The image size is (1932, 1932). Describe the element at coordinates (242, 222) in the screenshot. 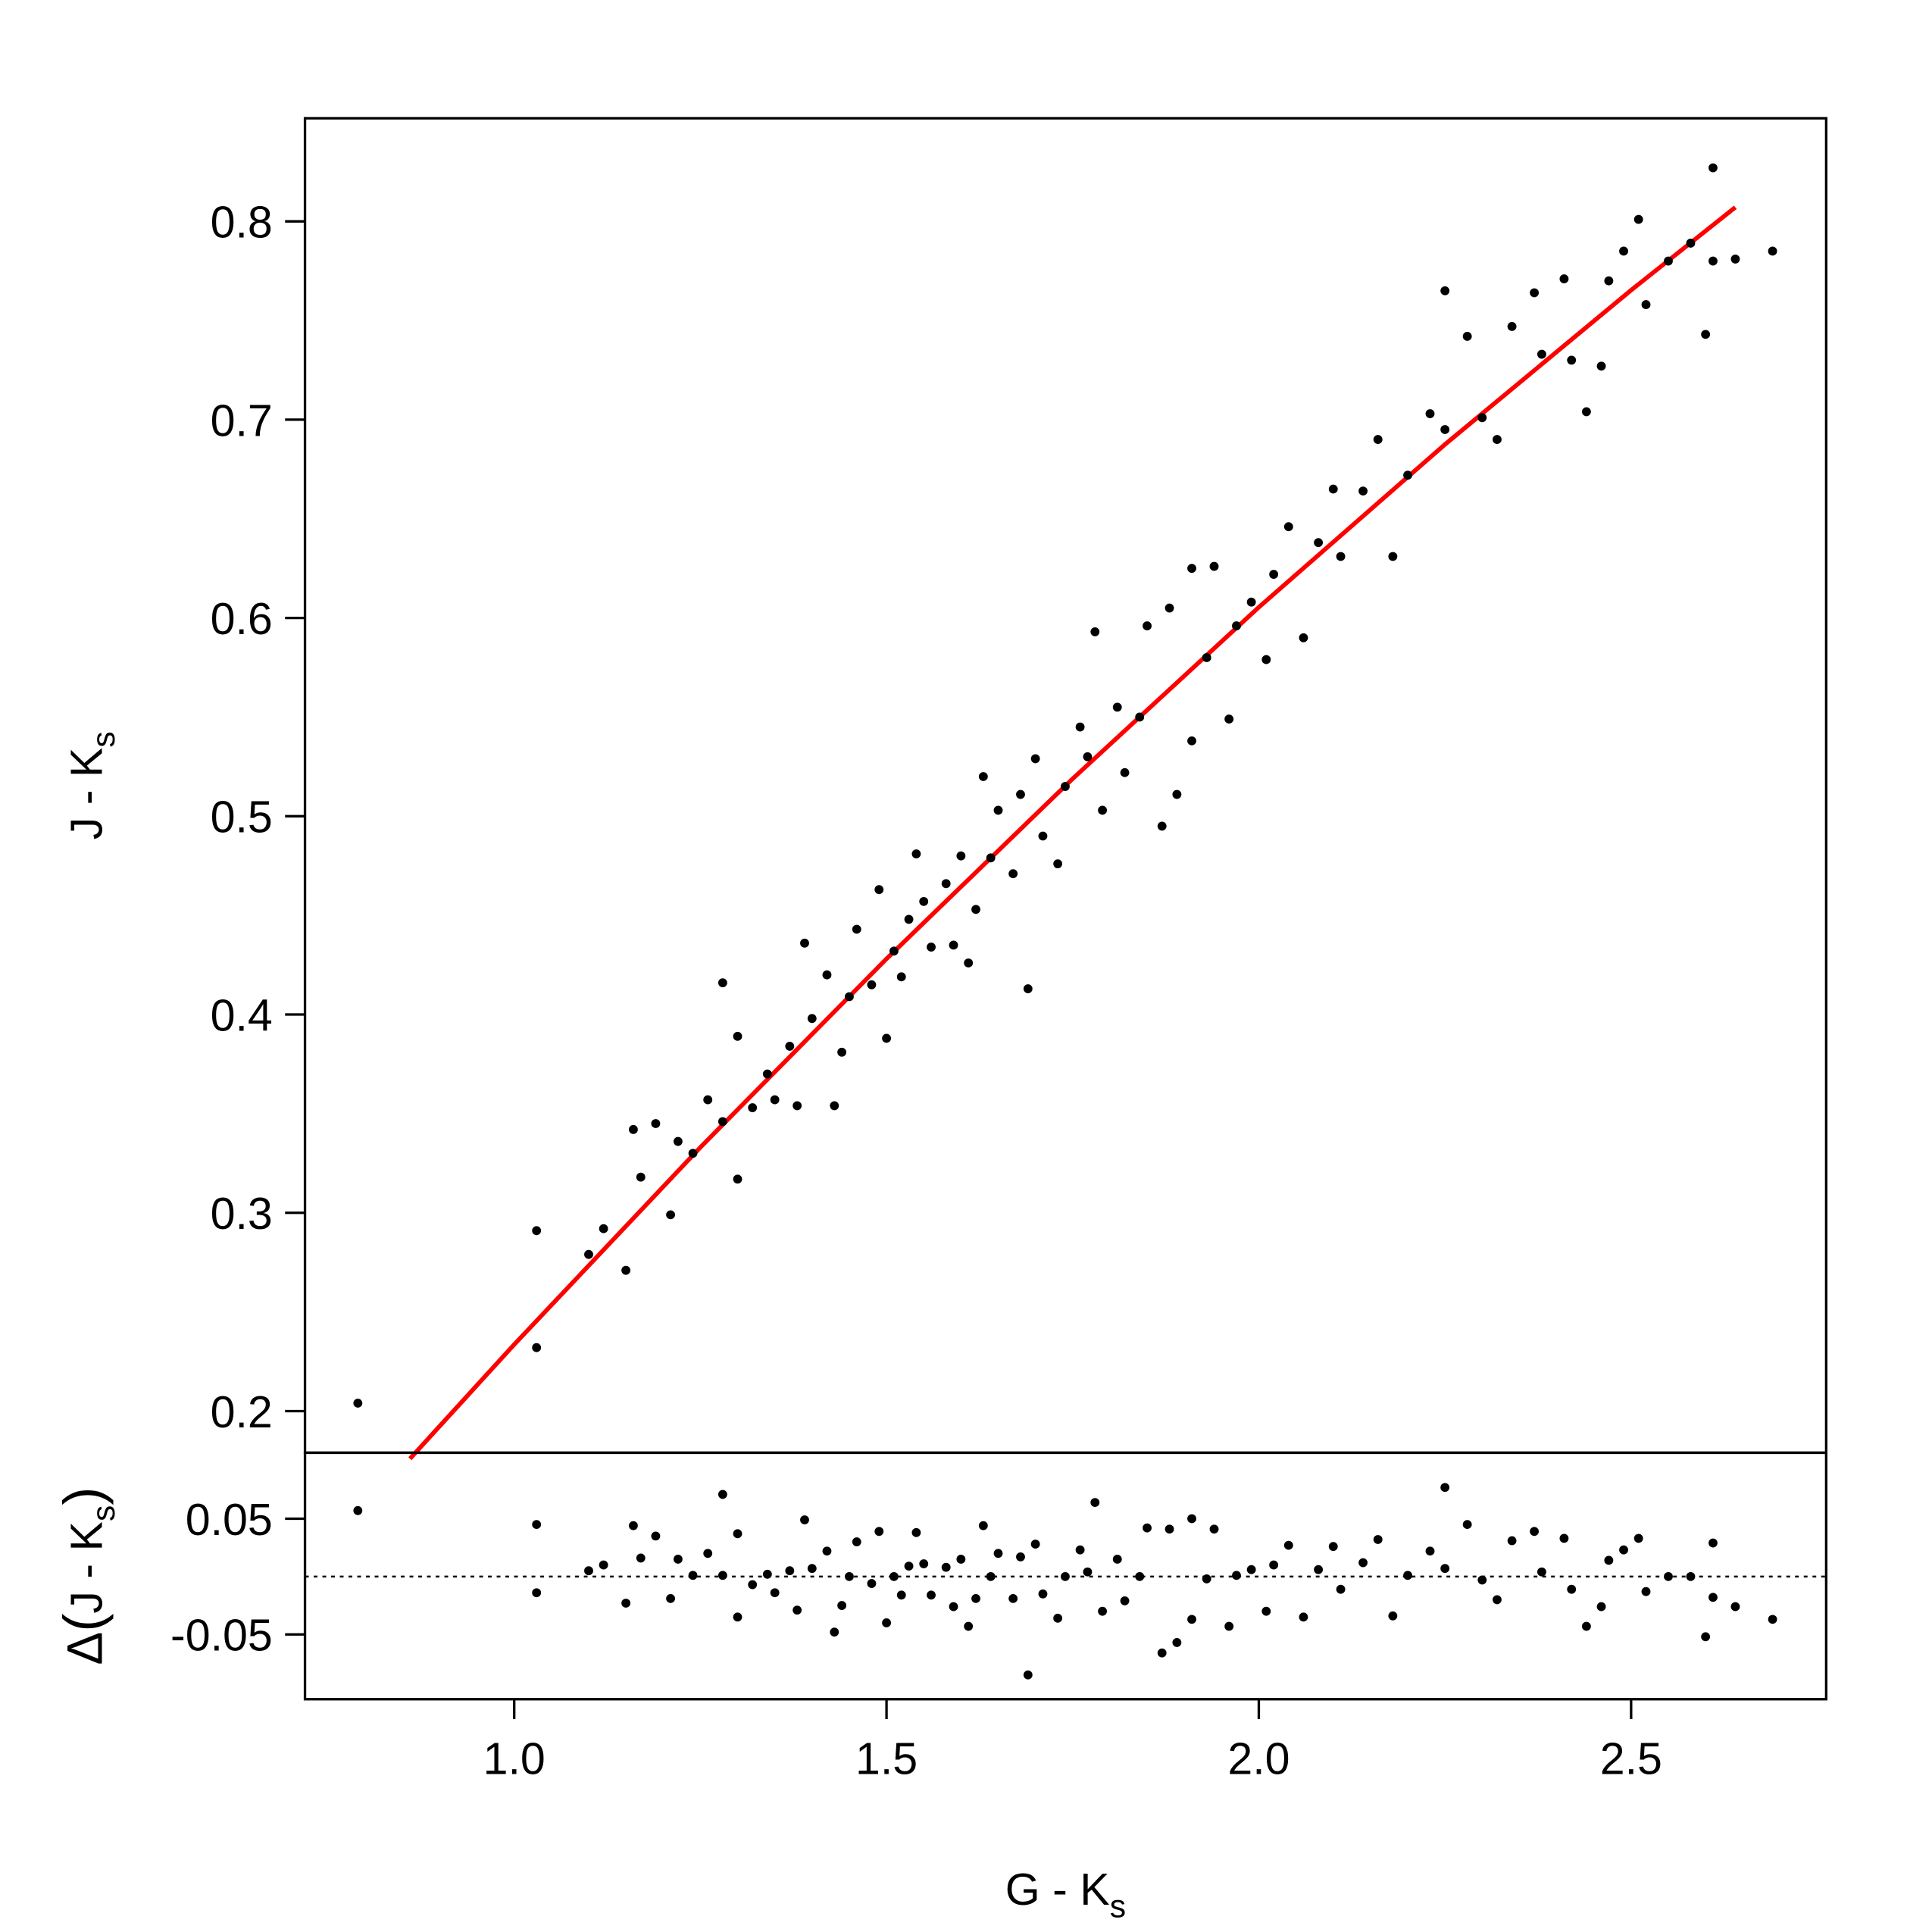

I see `y-tick-label: 0.8` at that location.